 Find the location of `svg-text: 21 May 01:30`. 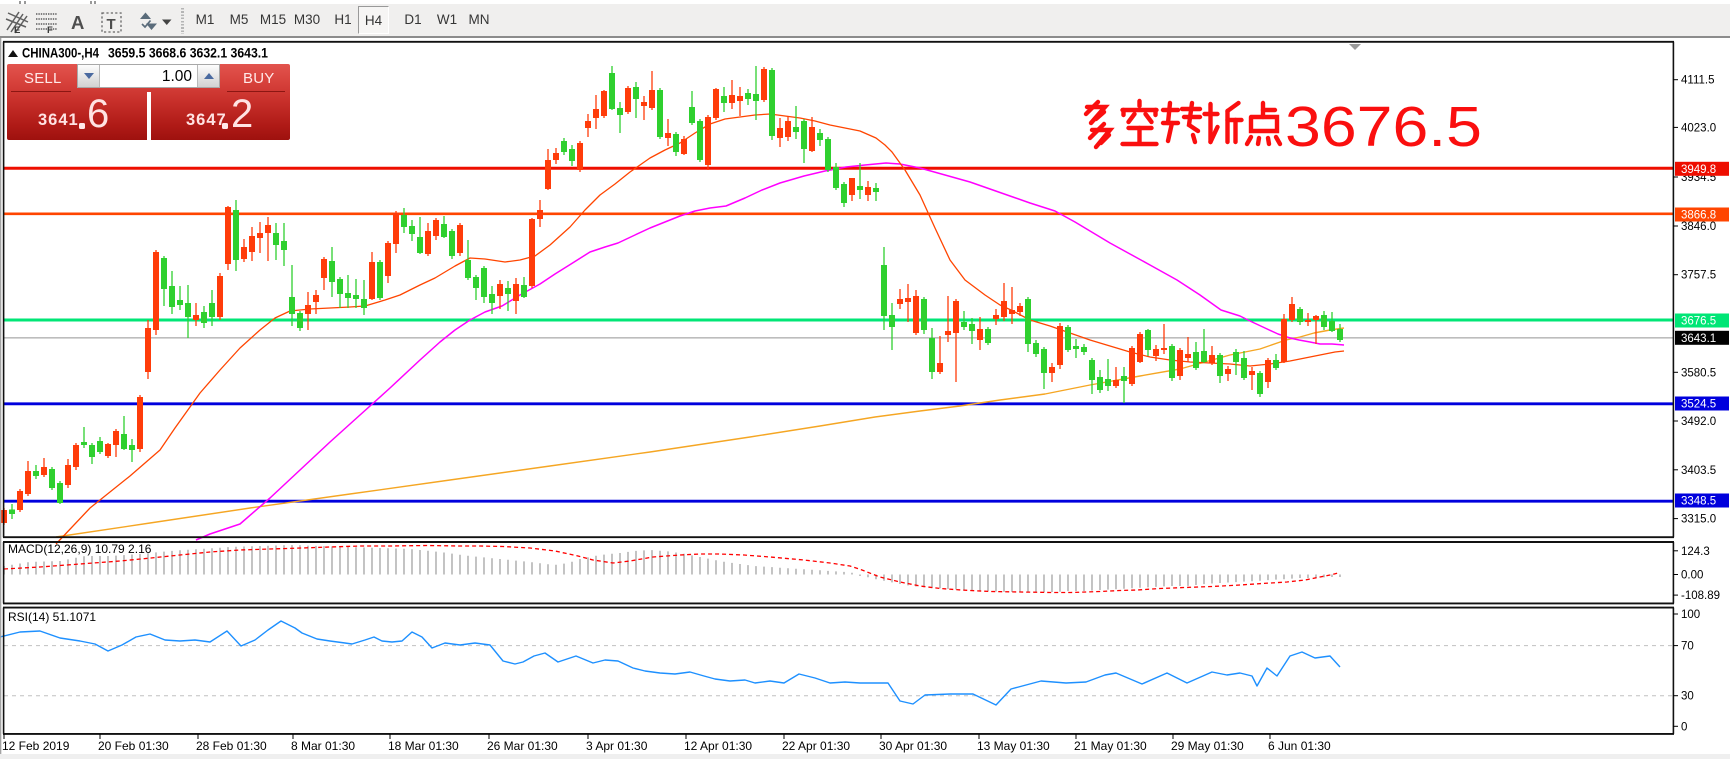

svg-text: 21 May 01:30 is located at coordinates (1110, 746).